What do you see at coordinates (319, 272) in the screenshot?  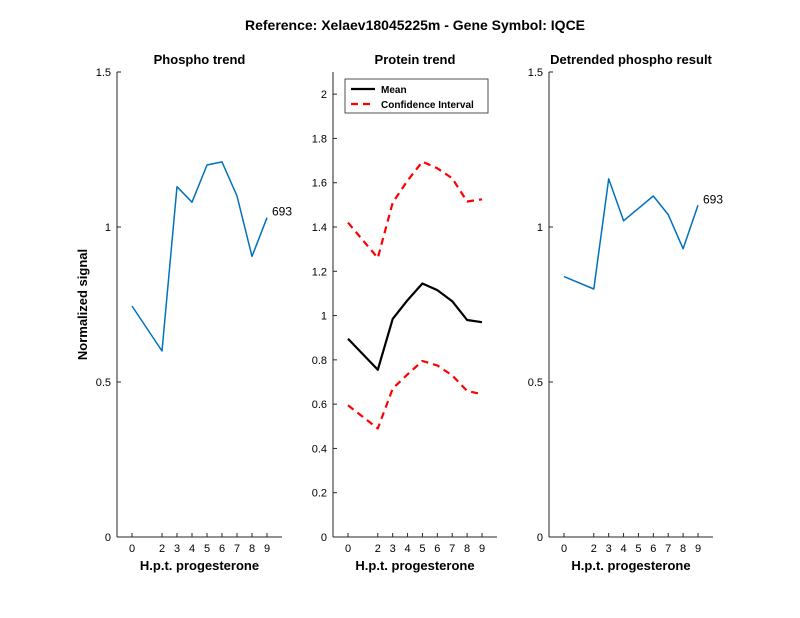 I see `y-tick-label: 1.2` at bounding box center [319, 272].